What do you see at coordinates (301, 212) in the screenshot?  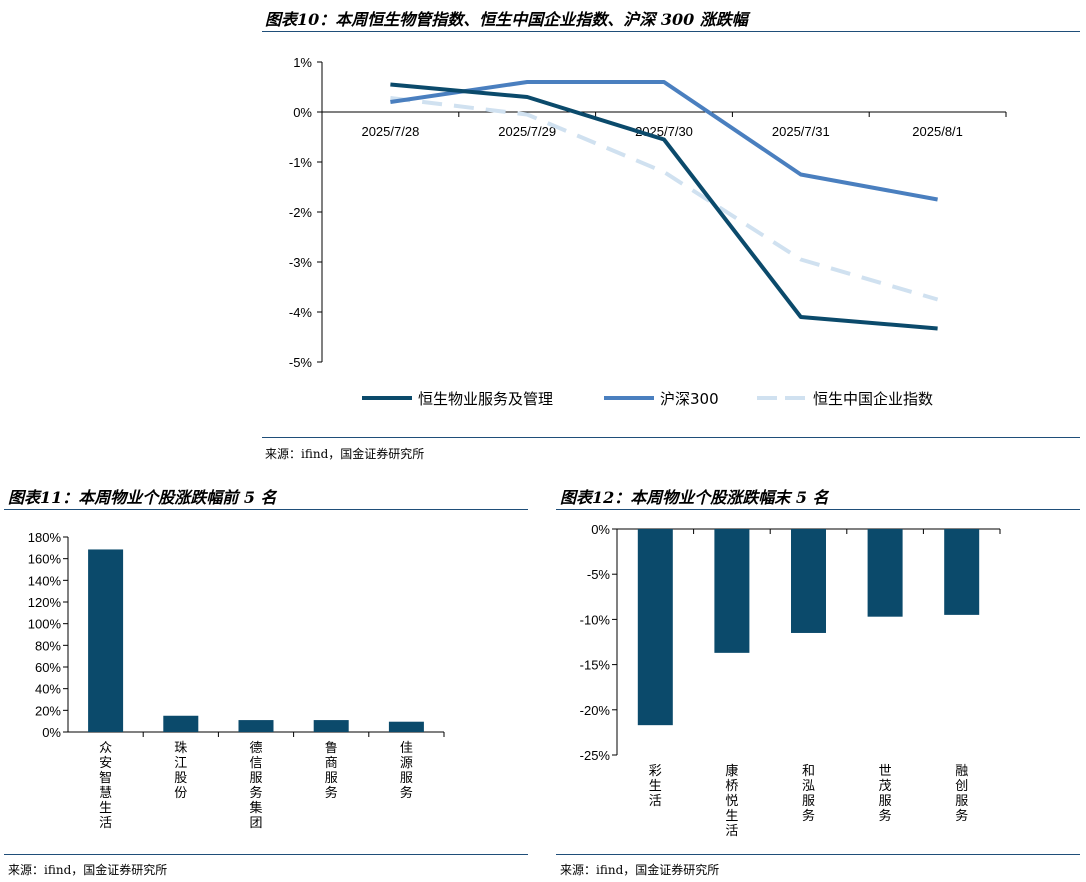 I see `fig10-y-tick-label: -2%` at bounding box center [301, 212].